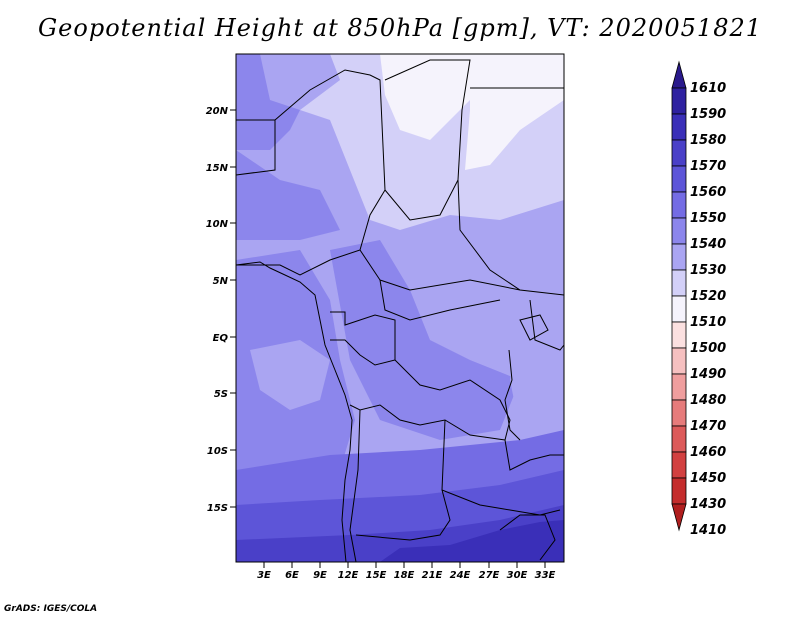  I want to click on lon-label: 15E, so click(376, 575).